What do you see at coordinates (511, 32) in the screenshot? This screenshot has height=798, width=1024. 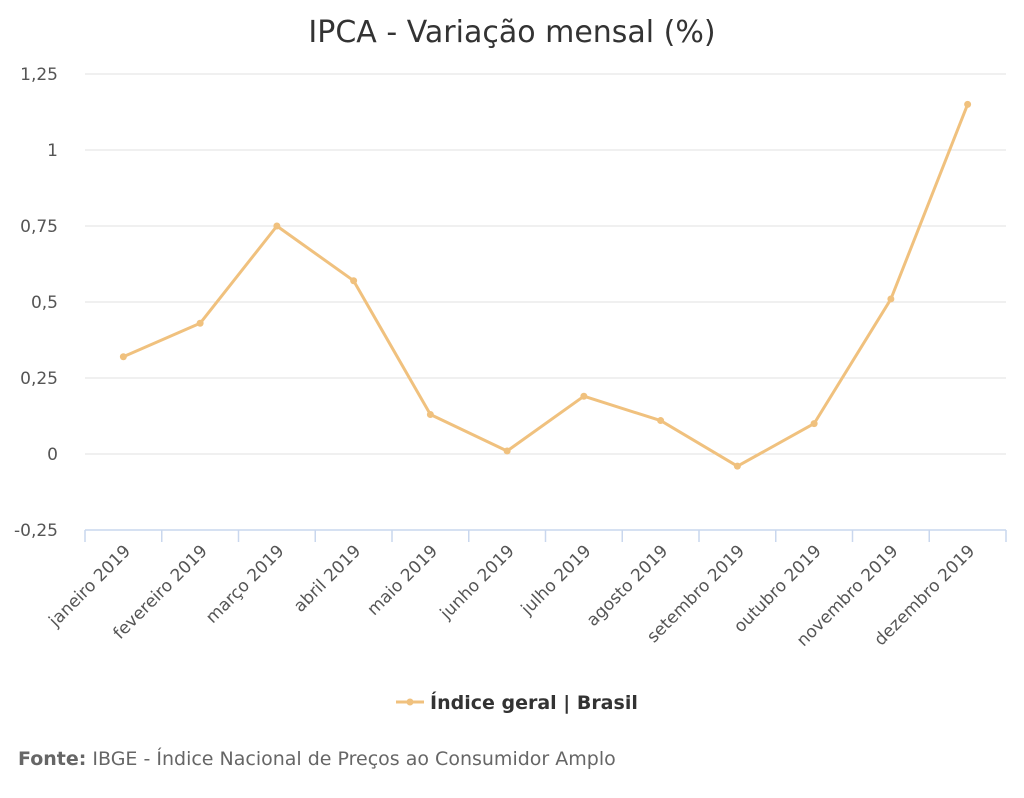 I see `chart-title: IPCA - Variação mensal (%)` at bounding box center [511, 32].